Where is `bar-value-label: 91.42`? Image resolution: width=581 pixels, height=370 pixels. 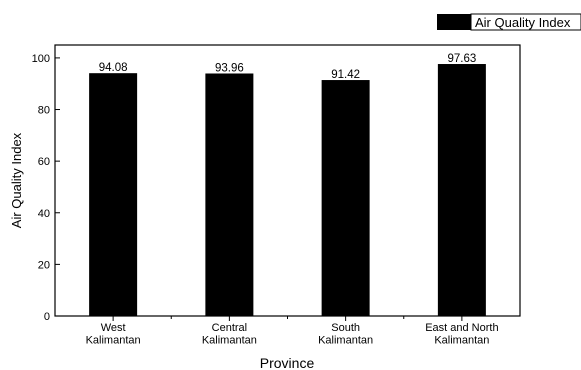
bar-value-label: 91.42 is located at coordinates (345, 75).